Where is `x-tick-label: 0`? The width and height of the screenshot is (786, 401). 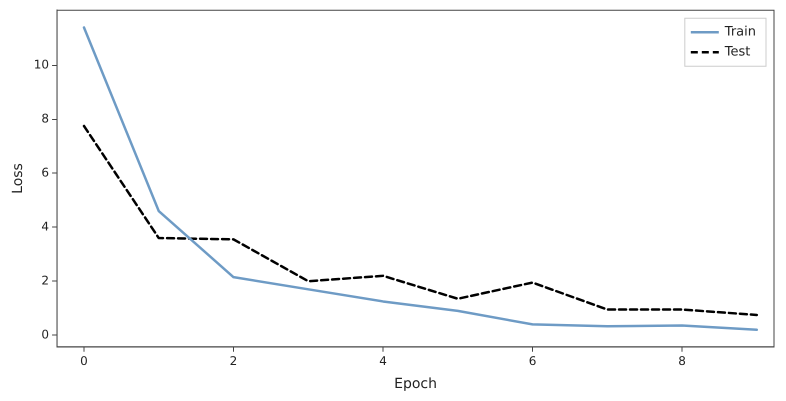
x-tick-label: 0 is located at coordinates (84, 361).